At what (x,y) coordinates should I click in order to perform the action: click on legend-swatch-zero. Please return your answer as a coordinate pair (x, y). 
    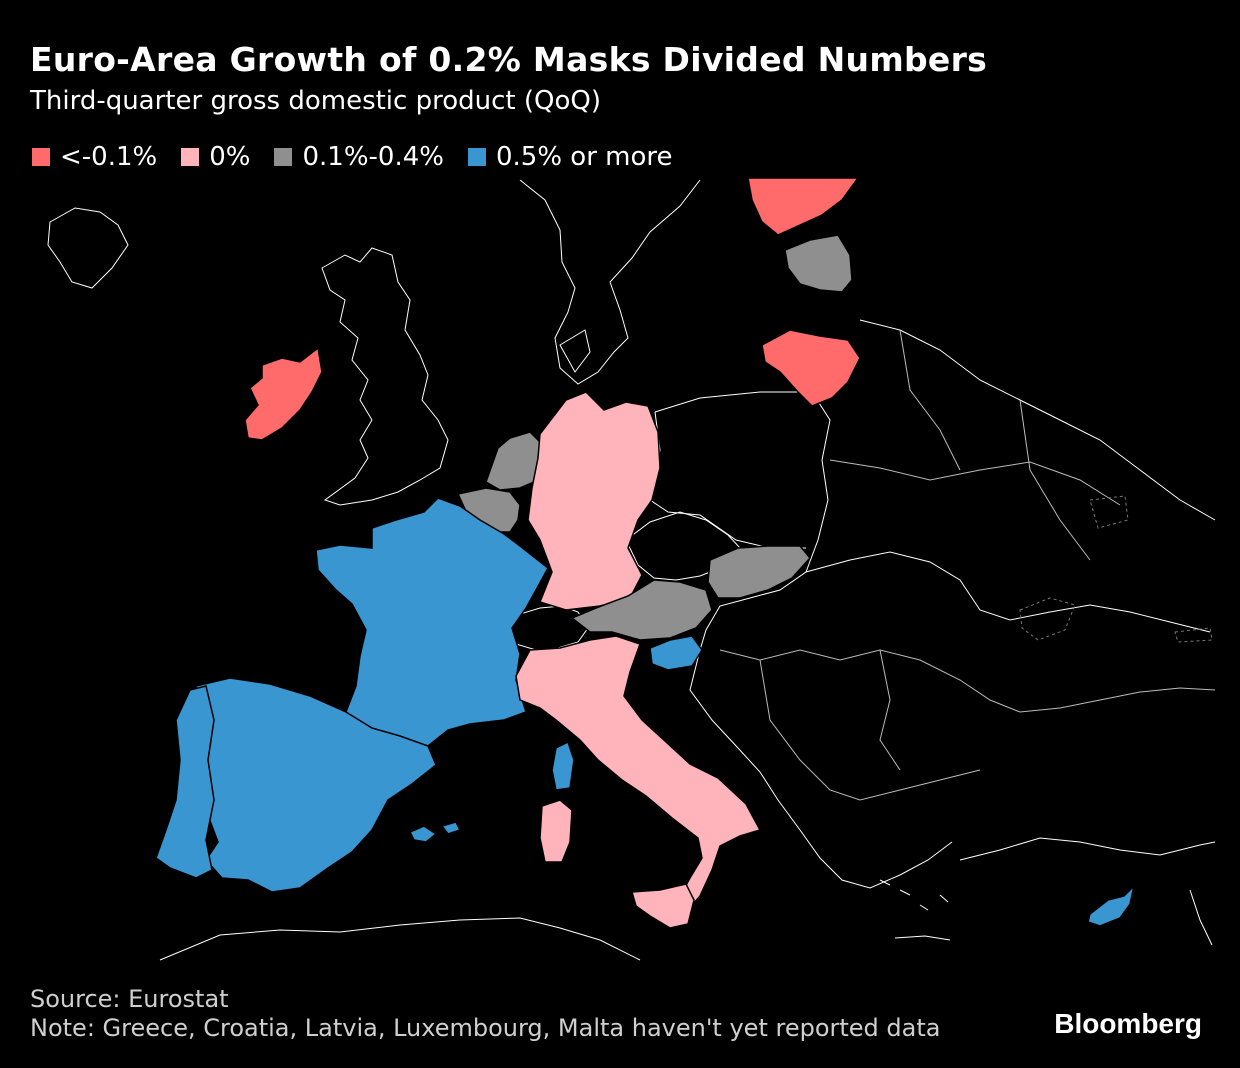
    Looking at the image, I should click on (190, 157).